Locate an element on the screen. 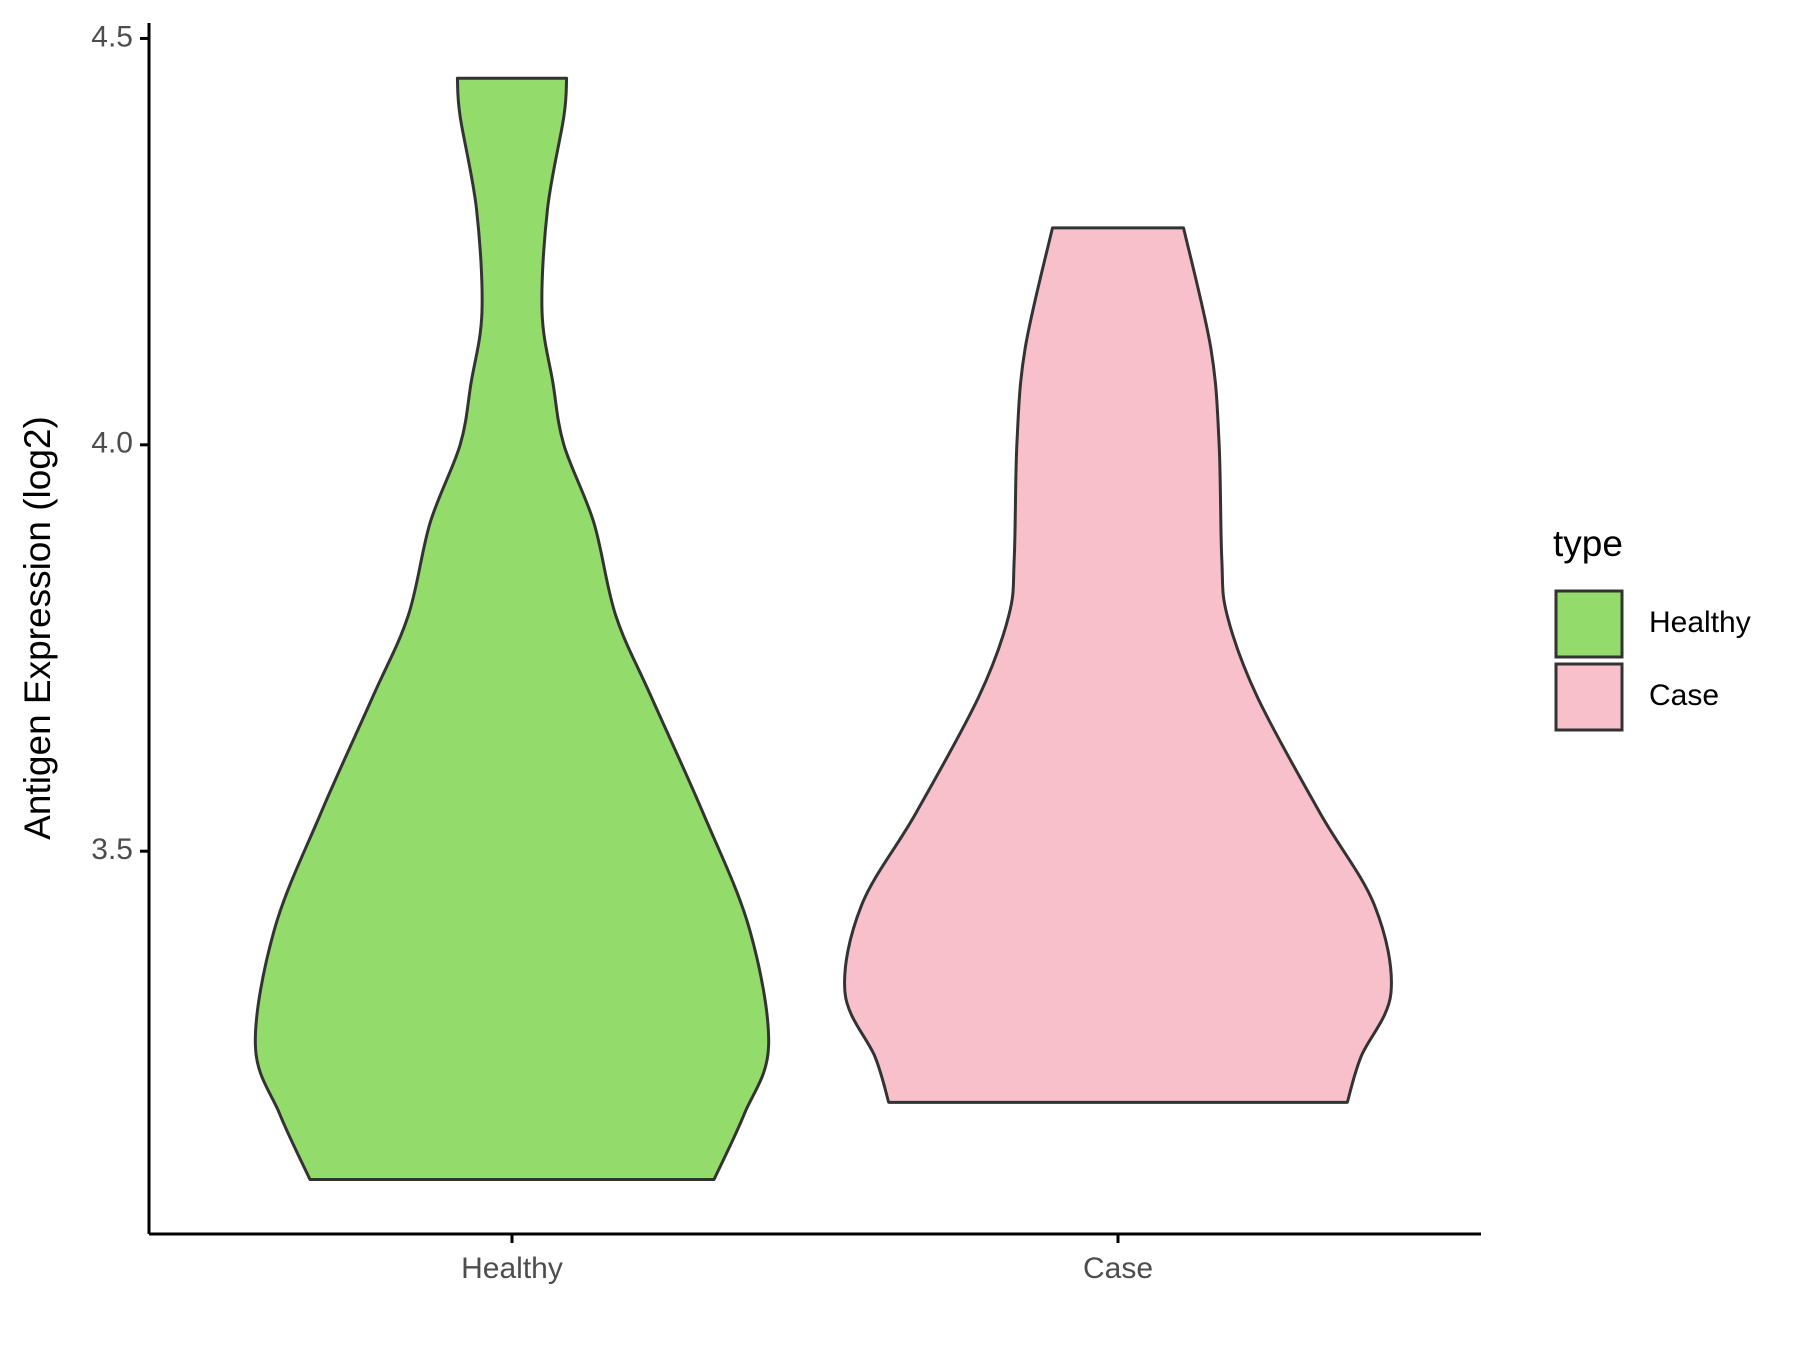 The image size is (1800, 1350). y-tick-label: 4.5 is located at coordinates (112, 36).